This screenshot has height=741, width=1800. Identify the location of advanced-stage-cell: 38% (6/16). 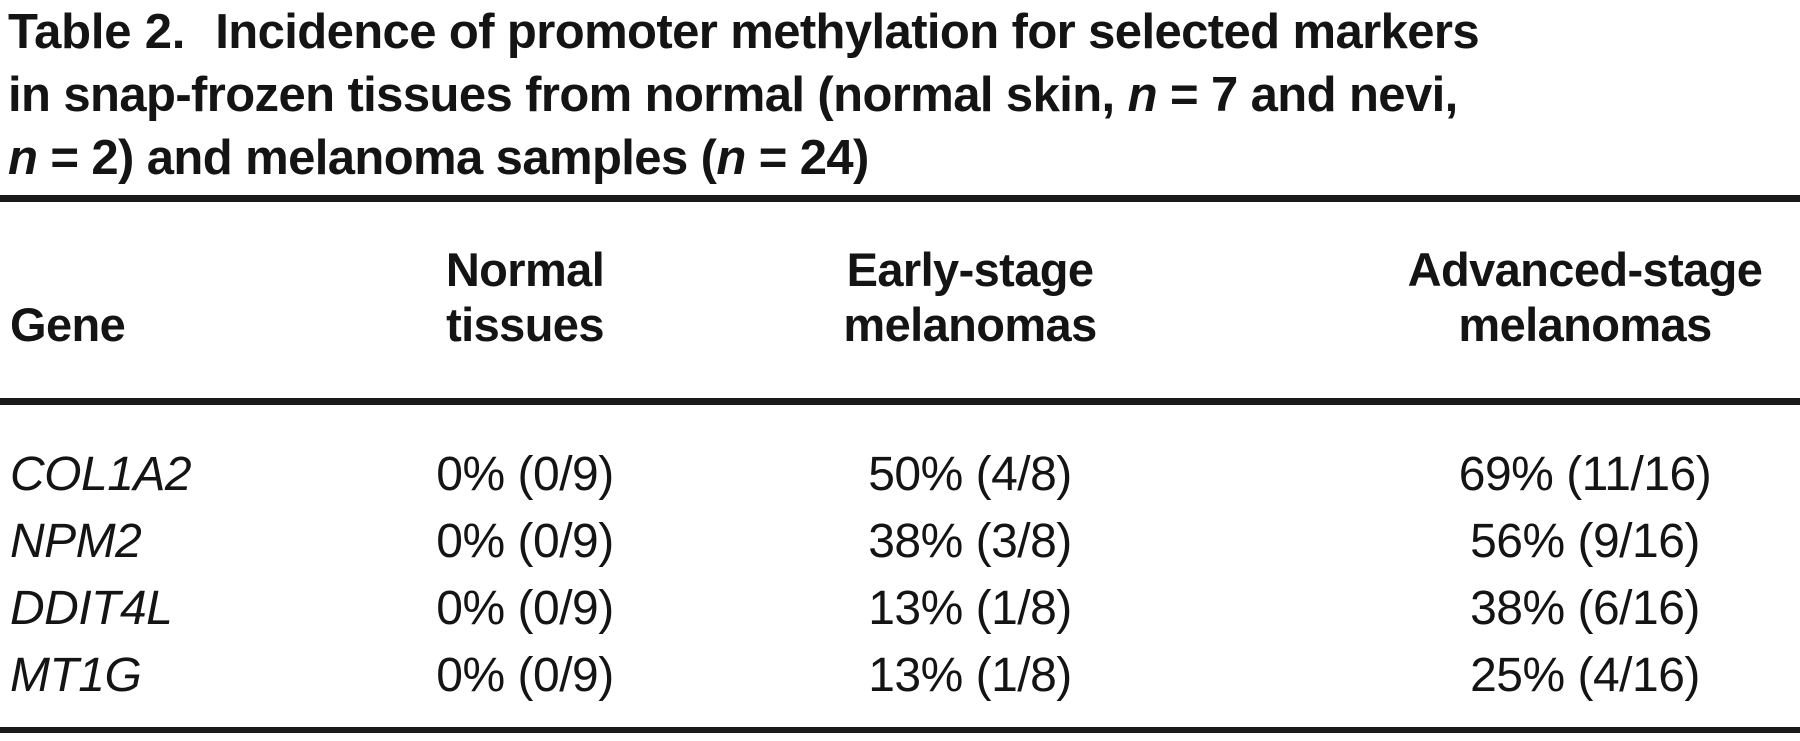
(1585, 608).